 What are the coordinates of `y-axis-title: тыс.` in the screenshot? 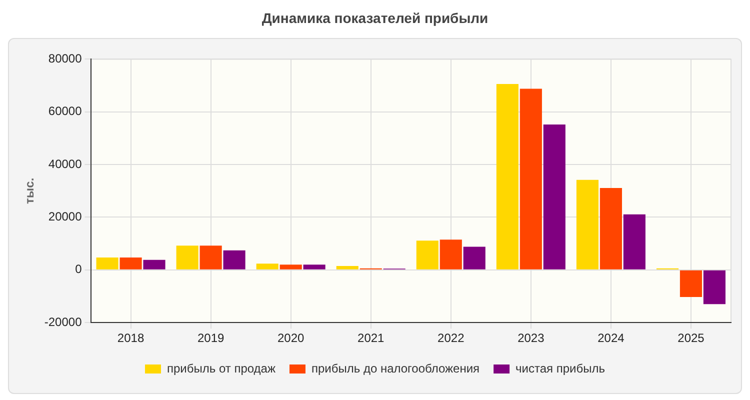 It's located at (29, 191).